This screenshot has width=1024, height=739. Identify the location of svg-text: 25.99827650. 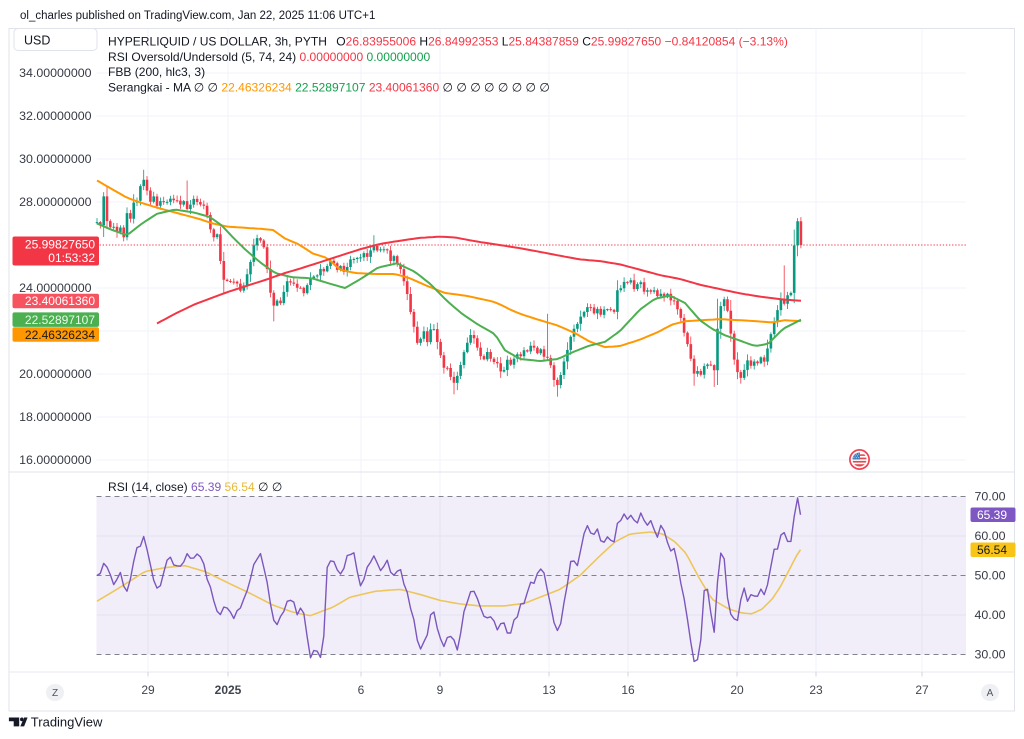
(60, 245).